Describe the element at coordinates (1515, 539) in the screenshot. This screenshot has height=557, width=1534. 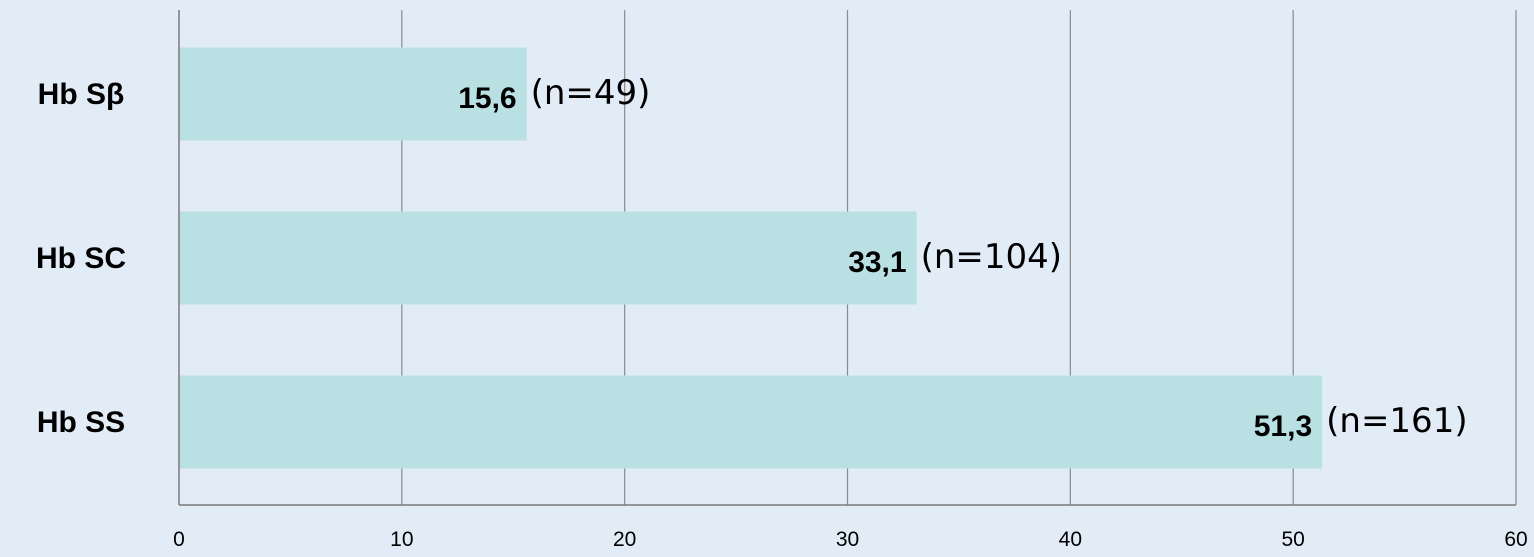
I see `x-tick-label: 60` at that location.